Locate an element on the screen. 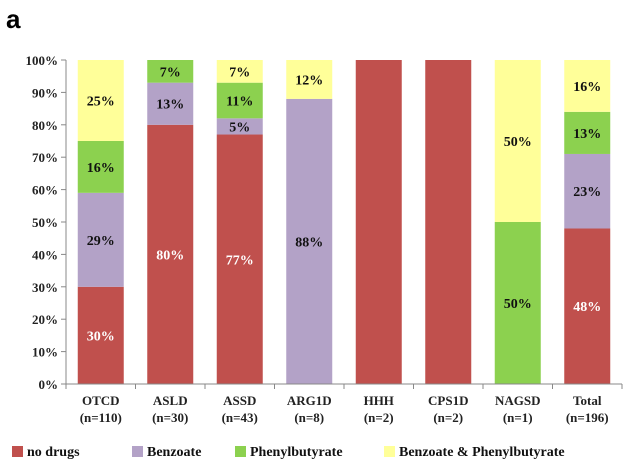  y-tick-label: 50% is located at coordinates (45, 222).